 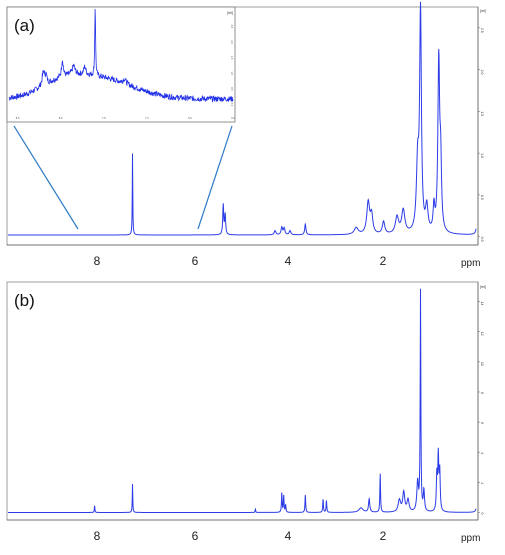 I want to click on panel-b-y-tick-label: 8, so click(x=482, y=393).